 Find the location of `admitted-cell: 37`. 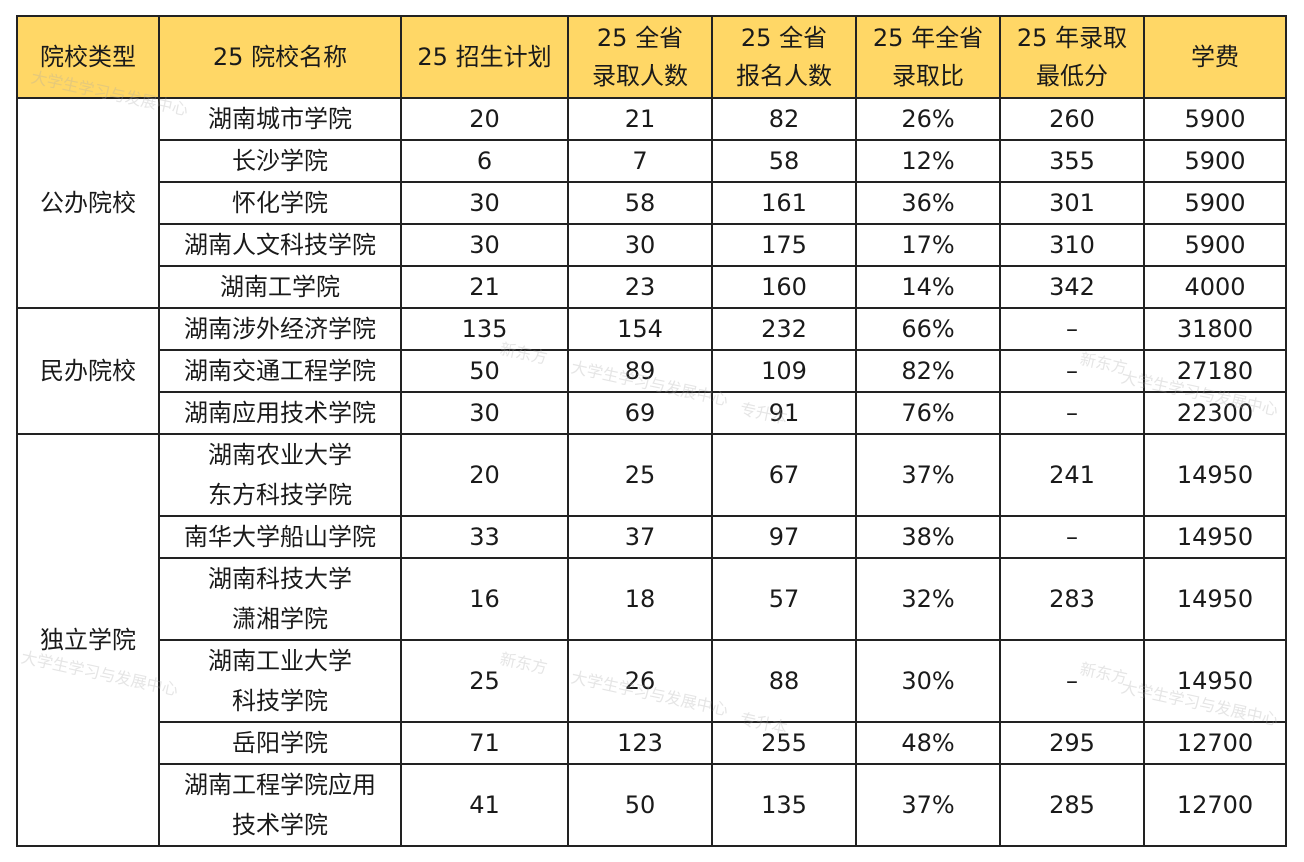

admitted-cell: 37 is located at coordinates (640, 537).